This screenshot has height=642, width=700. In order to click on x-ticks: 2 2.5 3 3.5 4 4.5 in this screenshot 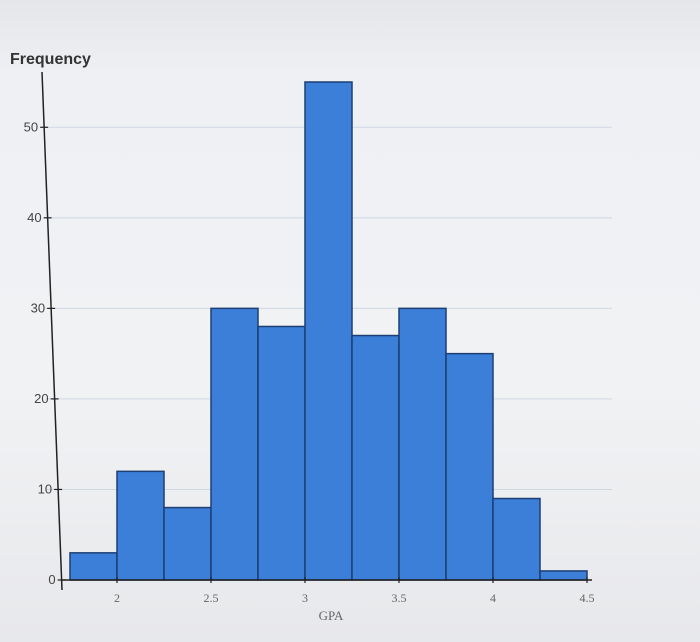, I will do `click(354, 591)`.